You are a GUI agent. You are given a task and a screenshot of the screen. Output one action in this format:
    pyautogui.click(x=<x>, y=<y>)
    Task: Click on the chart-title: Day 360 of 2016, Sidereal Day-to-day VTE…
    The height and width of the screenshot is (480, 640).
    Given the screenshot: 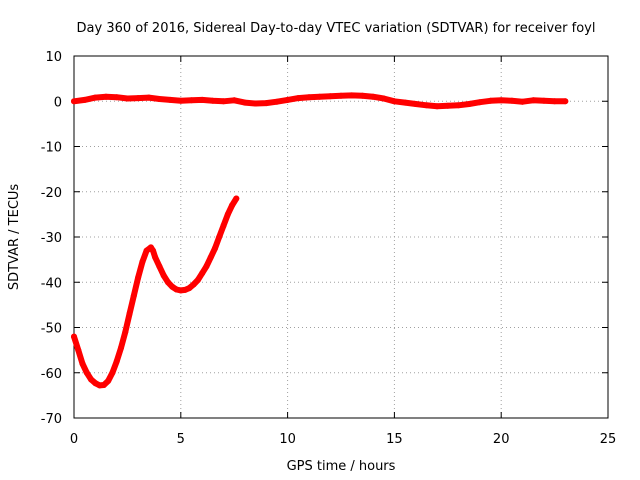 What is the action you would take?
    pyautogui.click(x=336, y=28)
    